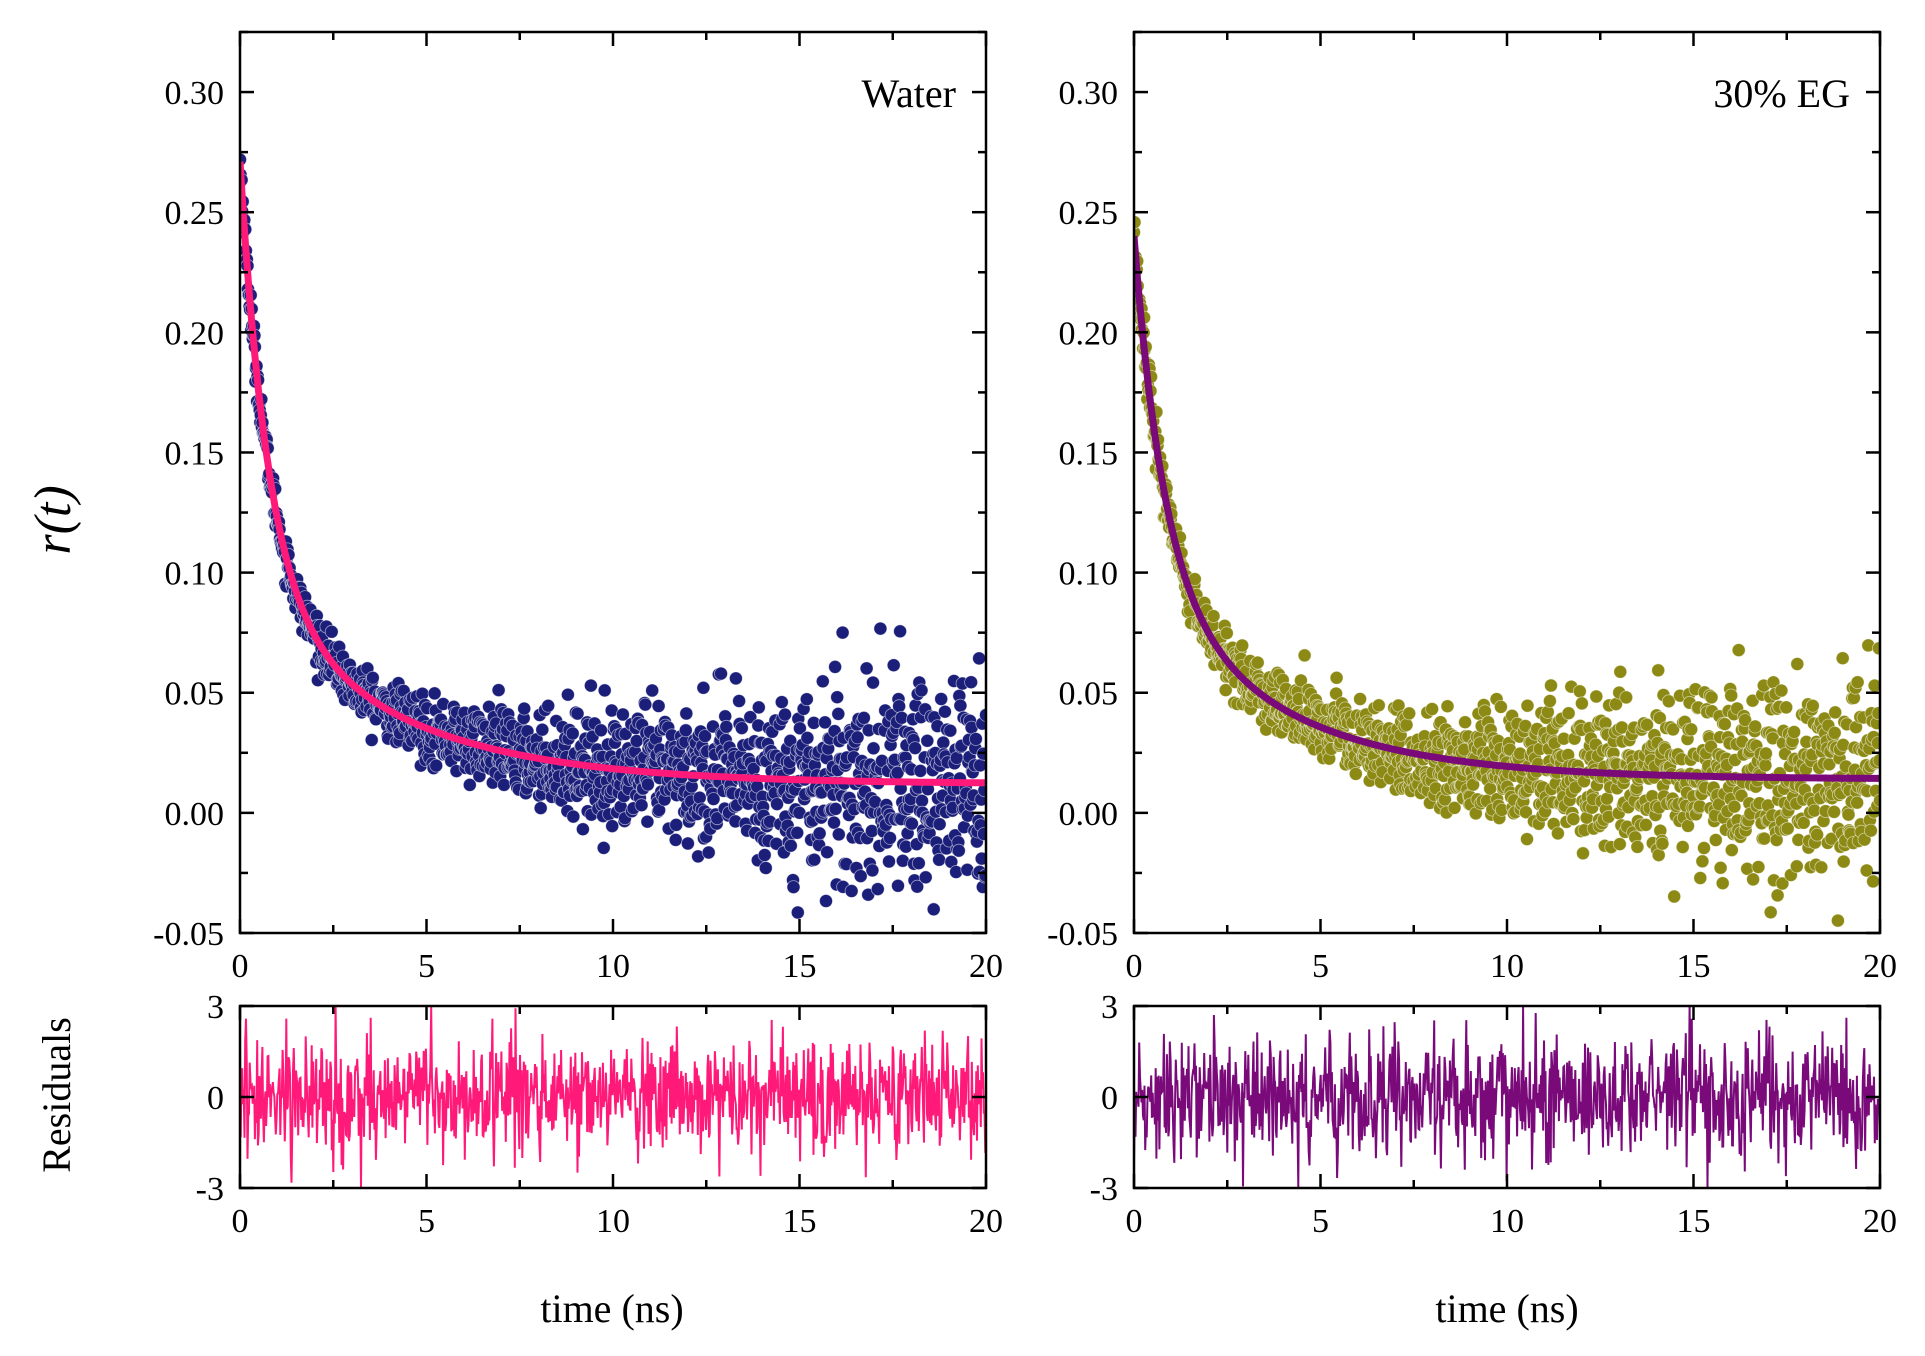 The width and height of the screenshot is (1925, 1356). I want to click on x-tick-label: 10, so click(613, 966).